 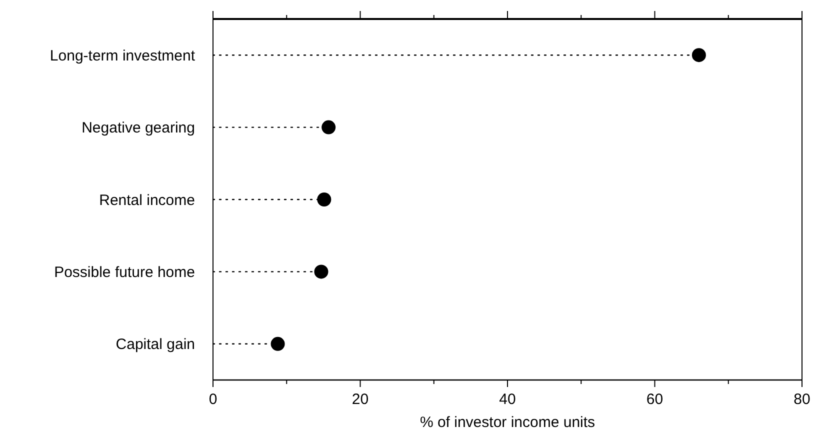 I want to click on x-tick-label: 80, so click(x=802, y=399).